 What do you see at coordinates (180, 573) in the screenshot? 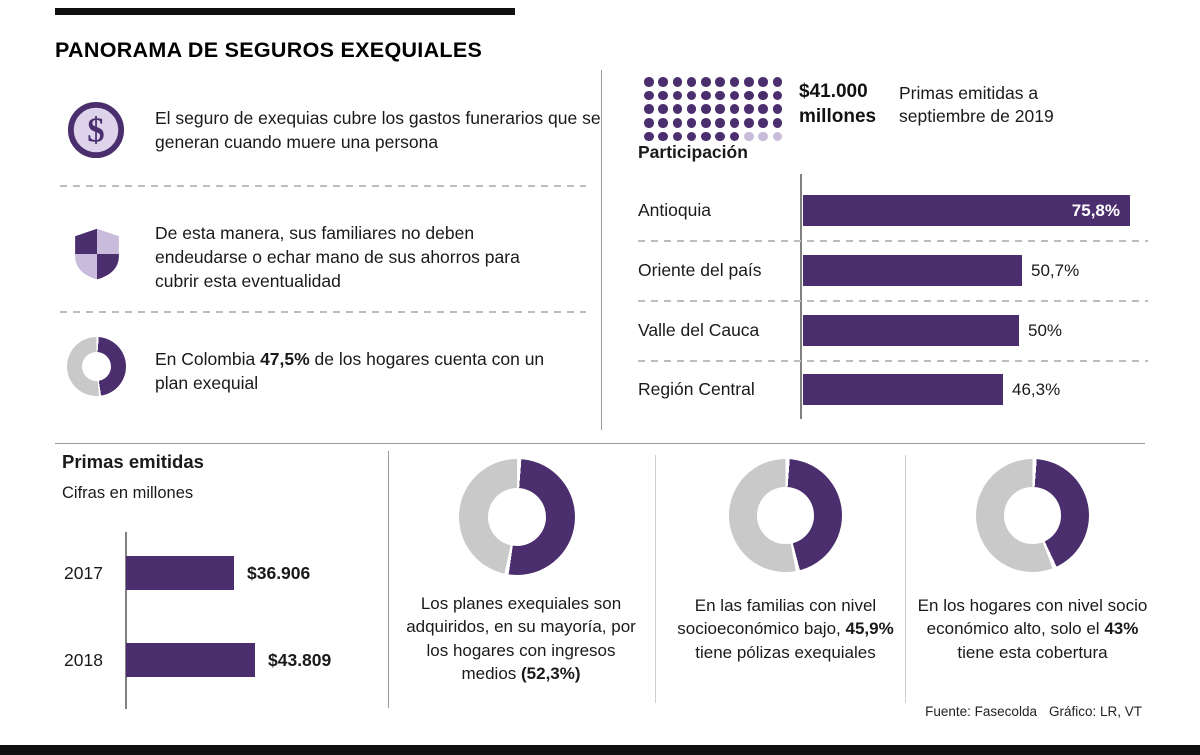
I see `bar-2017` at bounding box center [180, 573].